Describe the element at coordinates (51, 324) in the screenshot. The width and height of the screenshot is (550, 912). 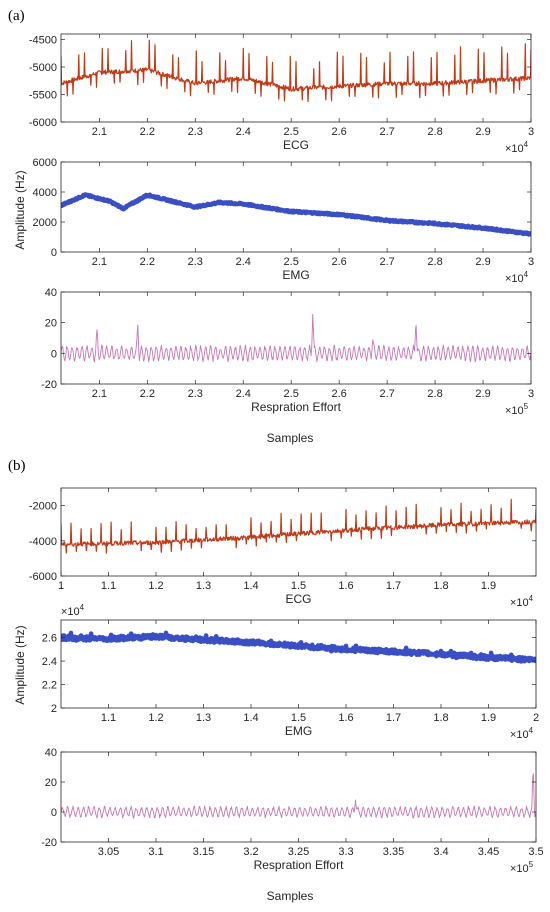
I see `y-tick-label: 20` at that location.